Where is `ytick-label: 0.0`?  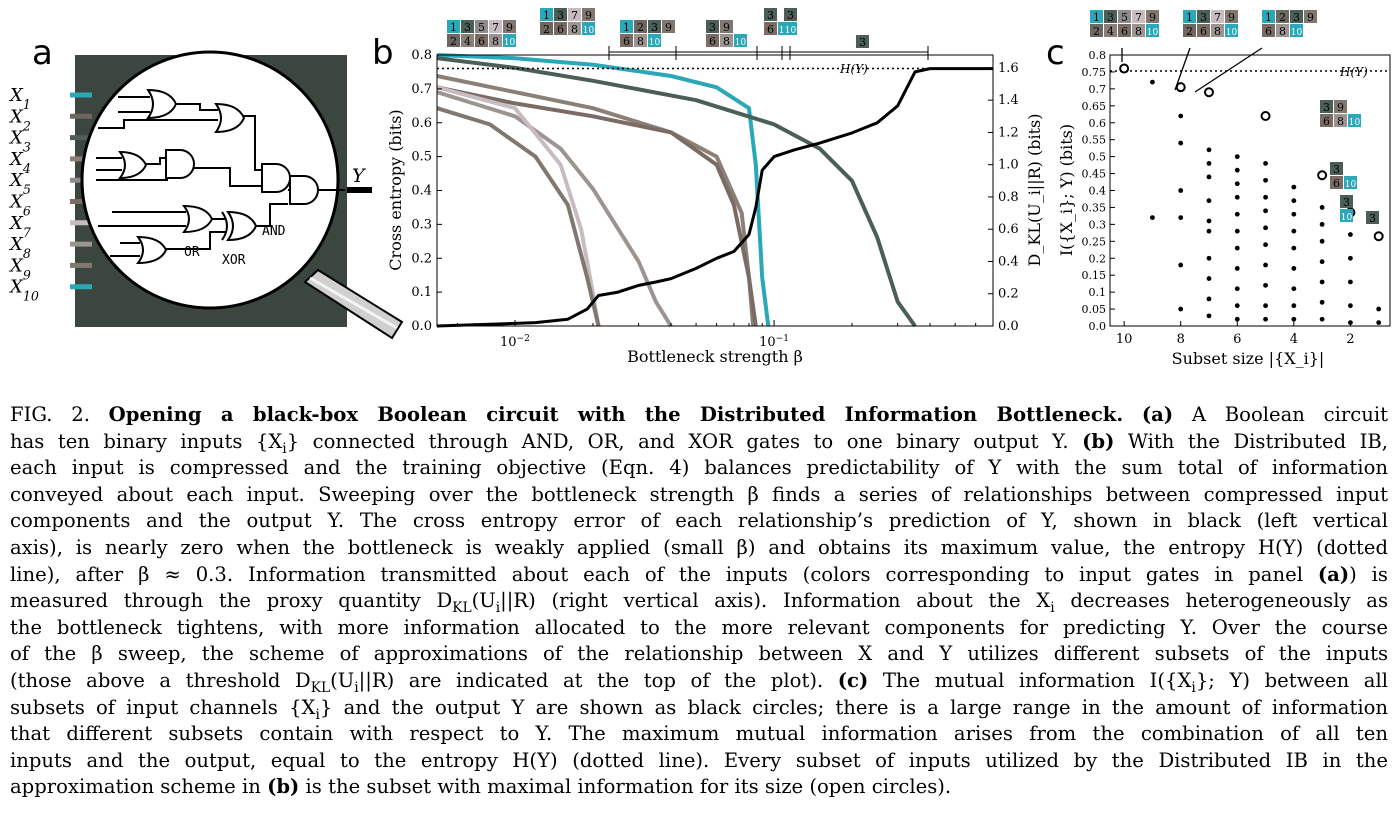
ytick-label: 0.0 is located at coordinates (1098, 326).